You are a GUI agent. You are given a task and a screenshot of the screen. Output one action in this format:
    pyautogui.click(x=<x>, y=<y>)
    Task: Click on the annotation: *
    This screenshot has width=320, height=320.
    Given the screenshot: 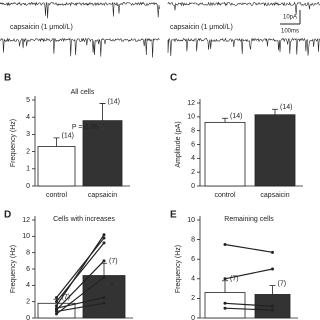 What is the action you would take?
    pyautogui.click(x=112, y=286)
    